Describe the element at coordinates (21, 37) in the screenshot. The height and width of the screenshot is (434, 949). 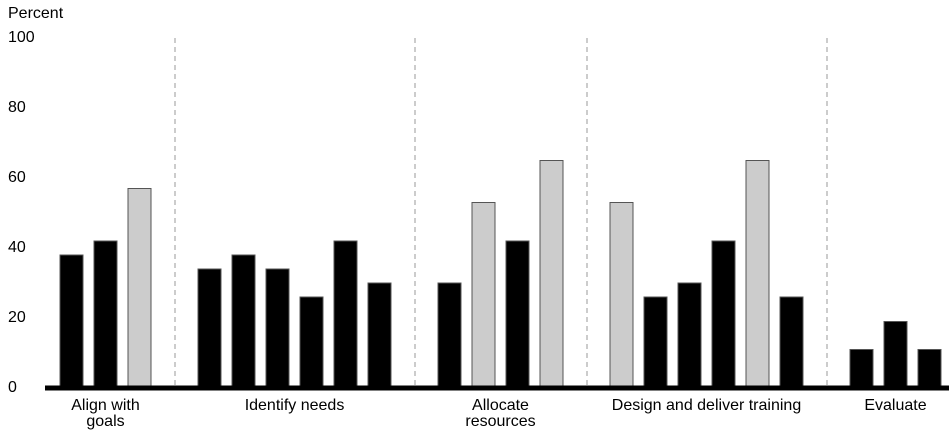
I see `y-tick-label: 100` at that location.